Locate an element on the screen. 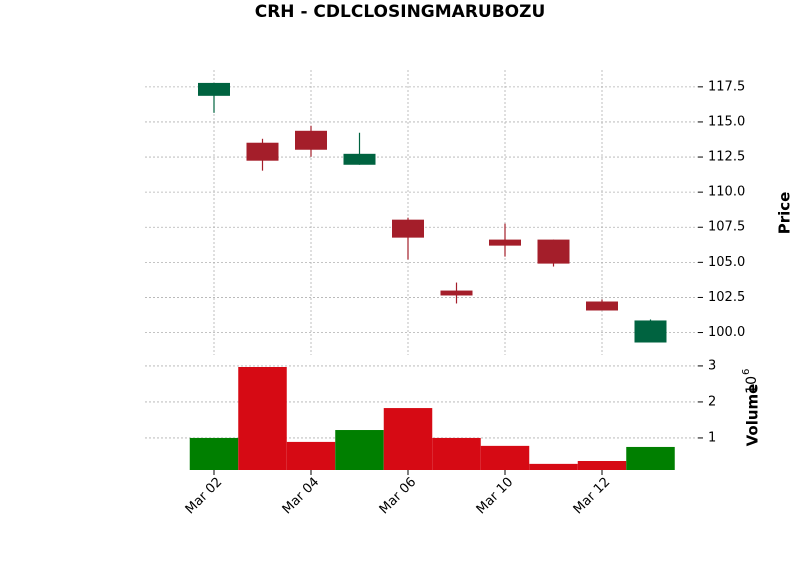 Image resolution: width=800 pixels, height=575 pixels. volume-offset: 10 6 is located at coordinates (750, 381).